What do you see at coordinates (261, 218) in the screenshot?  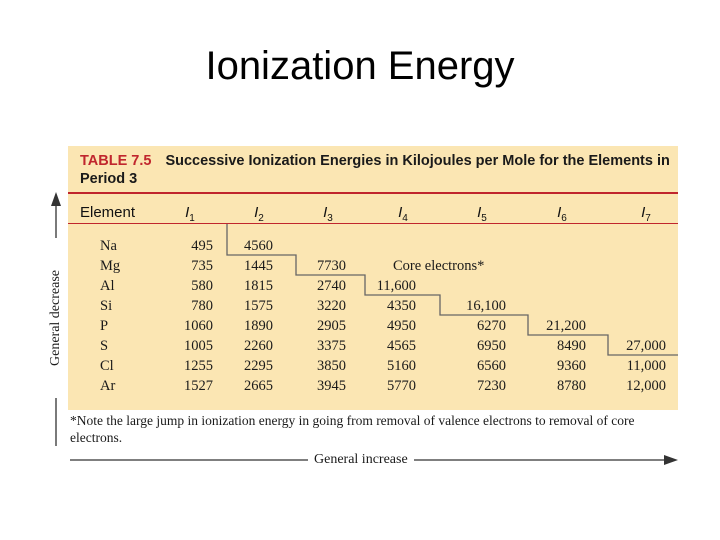 I see `header-i-subscript: 2` at bounding box center [261, 218].